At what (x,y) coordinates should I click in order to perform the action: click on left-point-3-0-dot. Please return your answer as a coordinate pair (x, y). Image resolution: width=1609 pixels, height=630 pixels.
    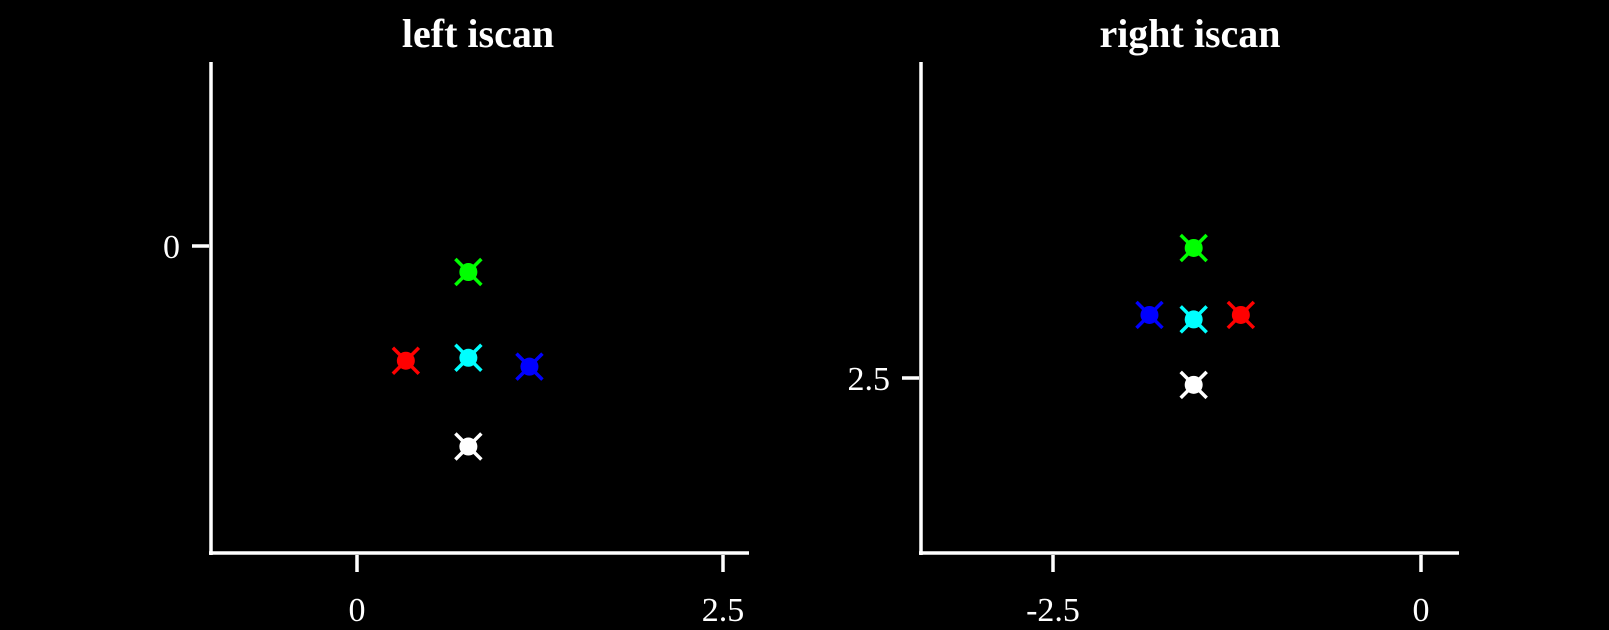
    Looking at the image, I should click on (529, 366).